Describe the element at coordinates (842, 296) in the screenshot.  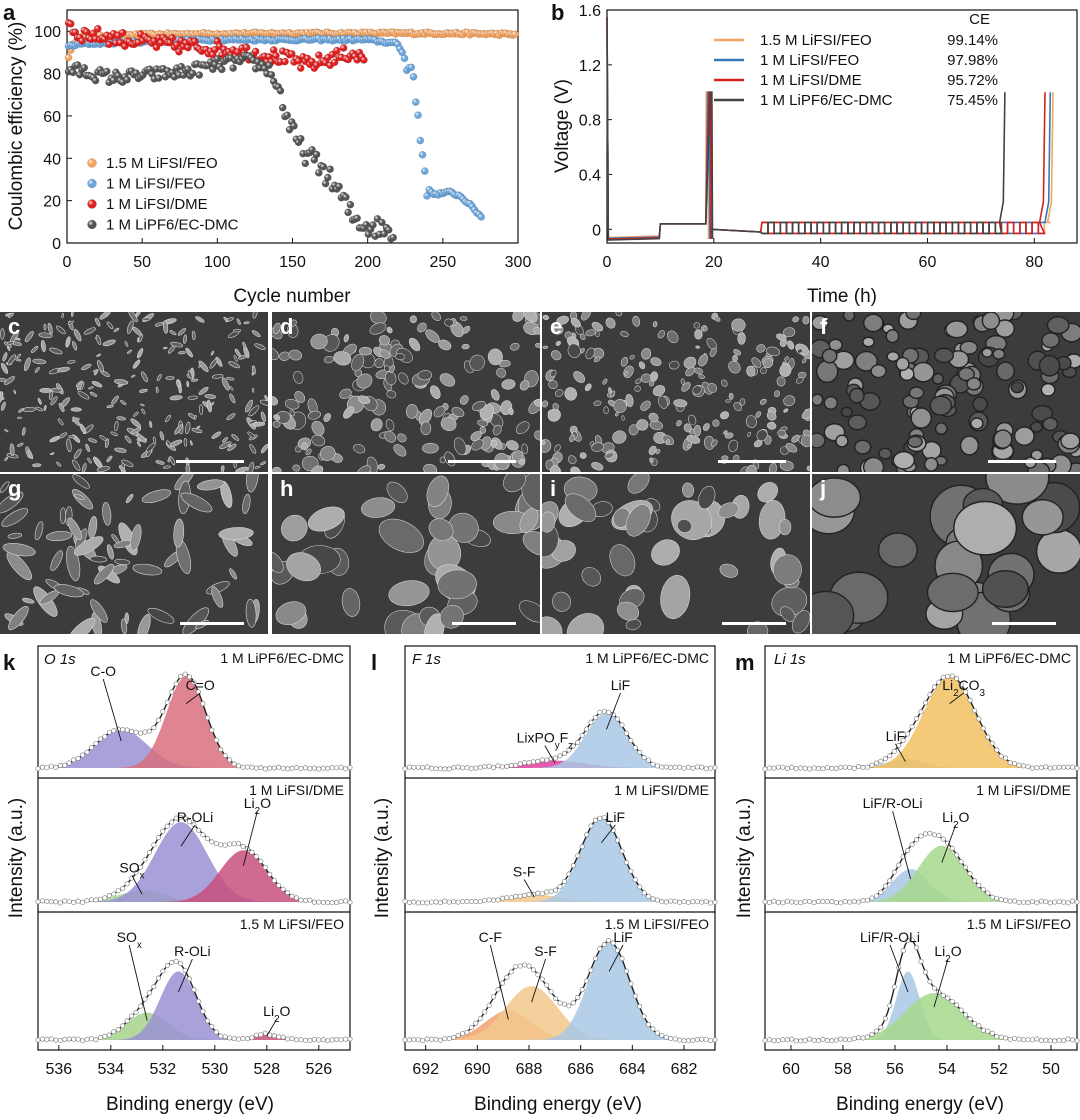
I see `panel-b-xlabel: Time (h)` at that location.